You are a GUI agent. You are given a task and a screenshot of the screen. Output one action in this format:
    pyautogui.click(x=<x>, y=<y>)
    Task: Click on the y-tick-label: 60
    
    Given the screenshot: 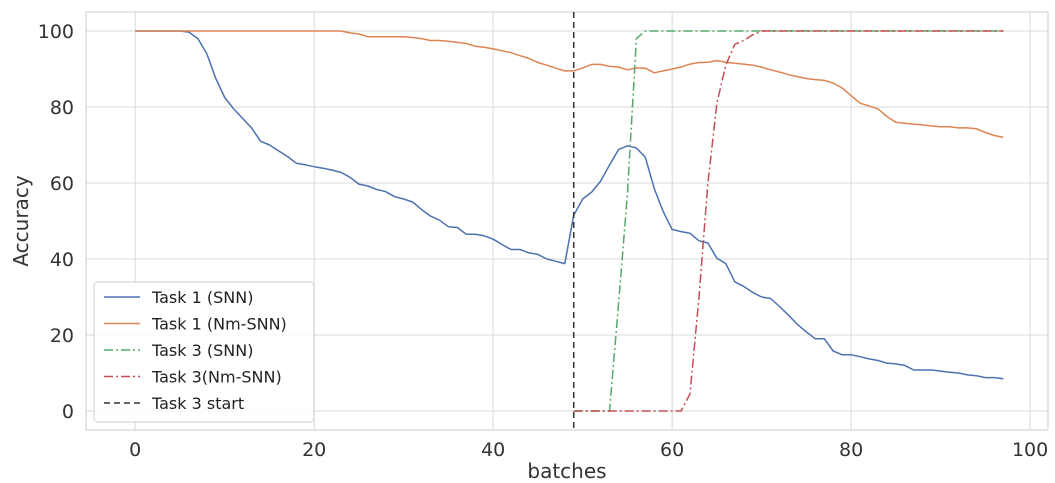 What is the action you would take?
    pyautogui.click(x=62, y=184)
    